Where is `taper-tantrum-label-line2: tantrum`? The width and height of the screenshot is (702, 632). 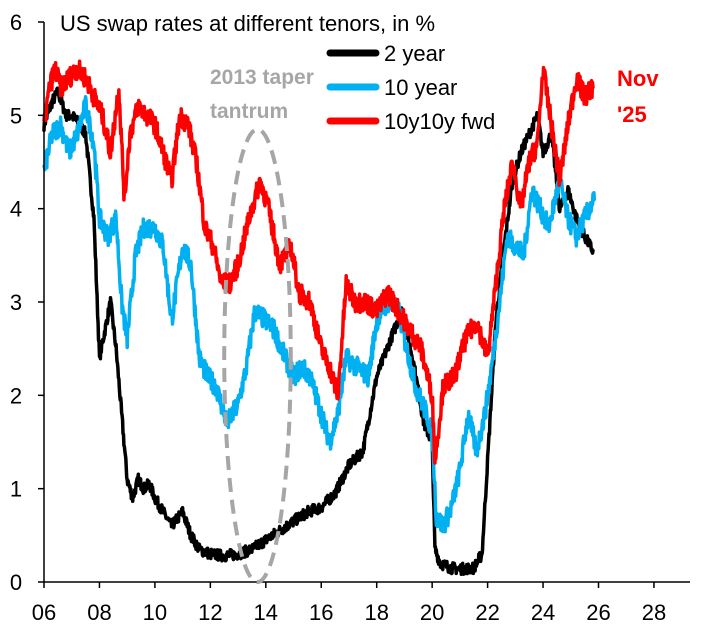 taper-tantrum-label-line2: tantrum is located at coordinates (249, 111).